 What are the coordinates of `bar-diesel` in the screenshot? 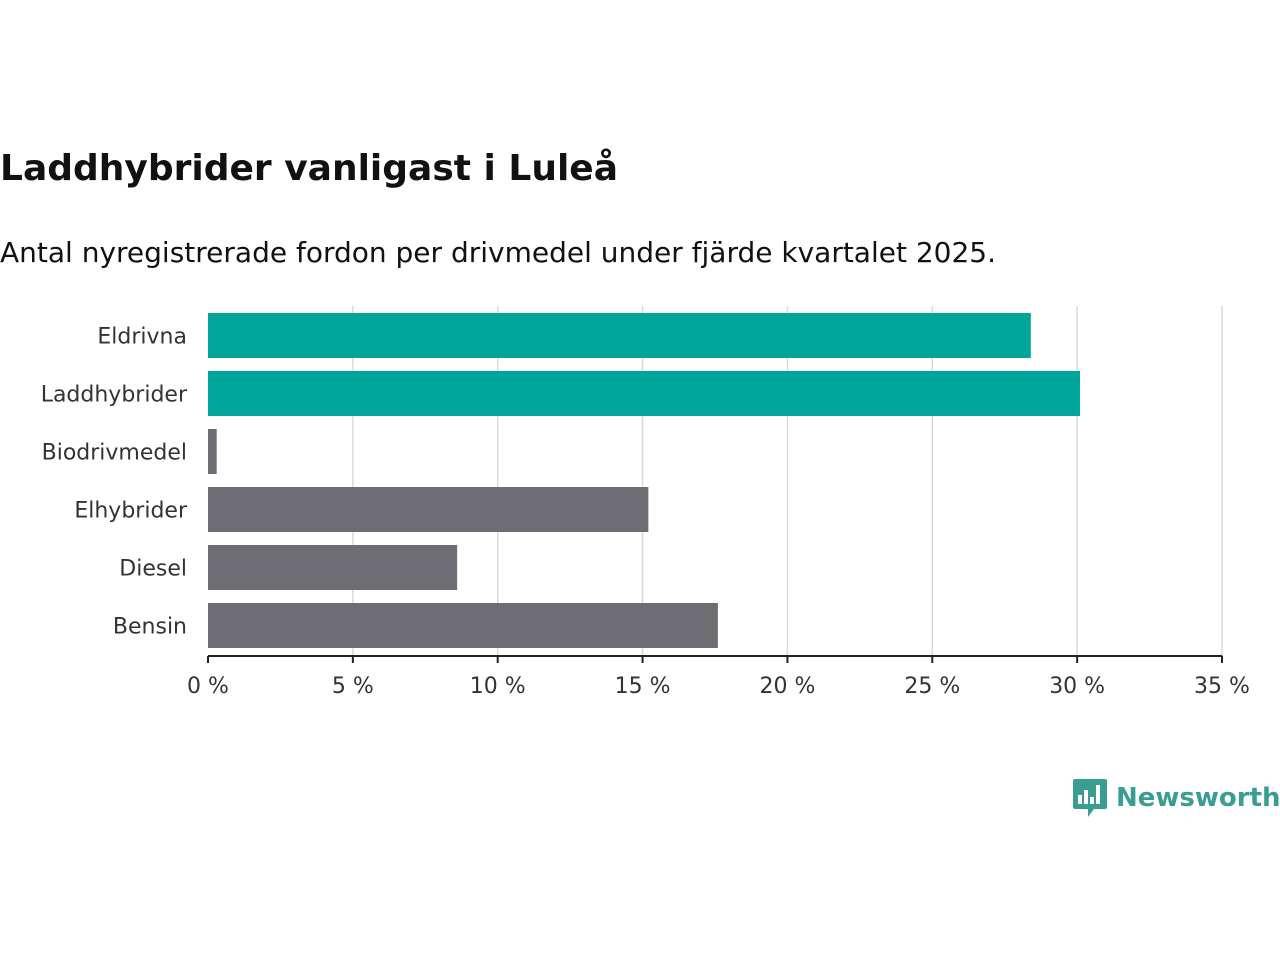 It's located at (333, 567).